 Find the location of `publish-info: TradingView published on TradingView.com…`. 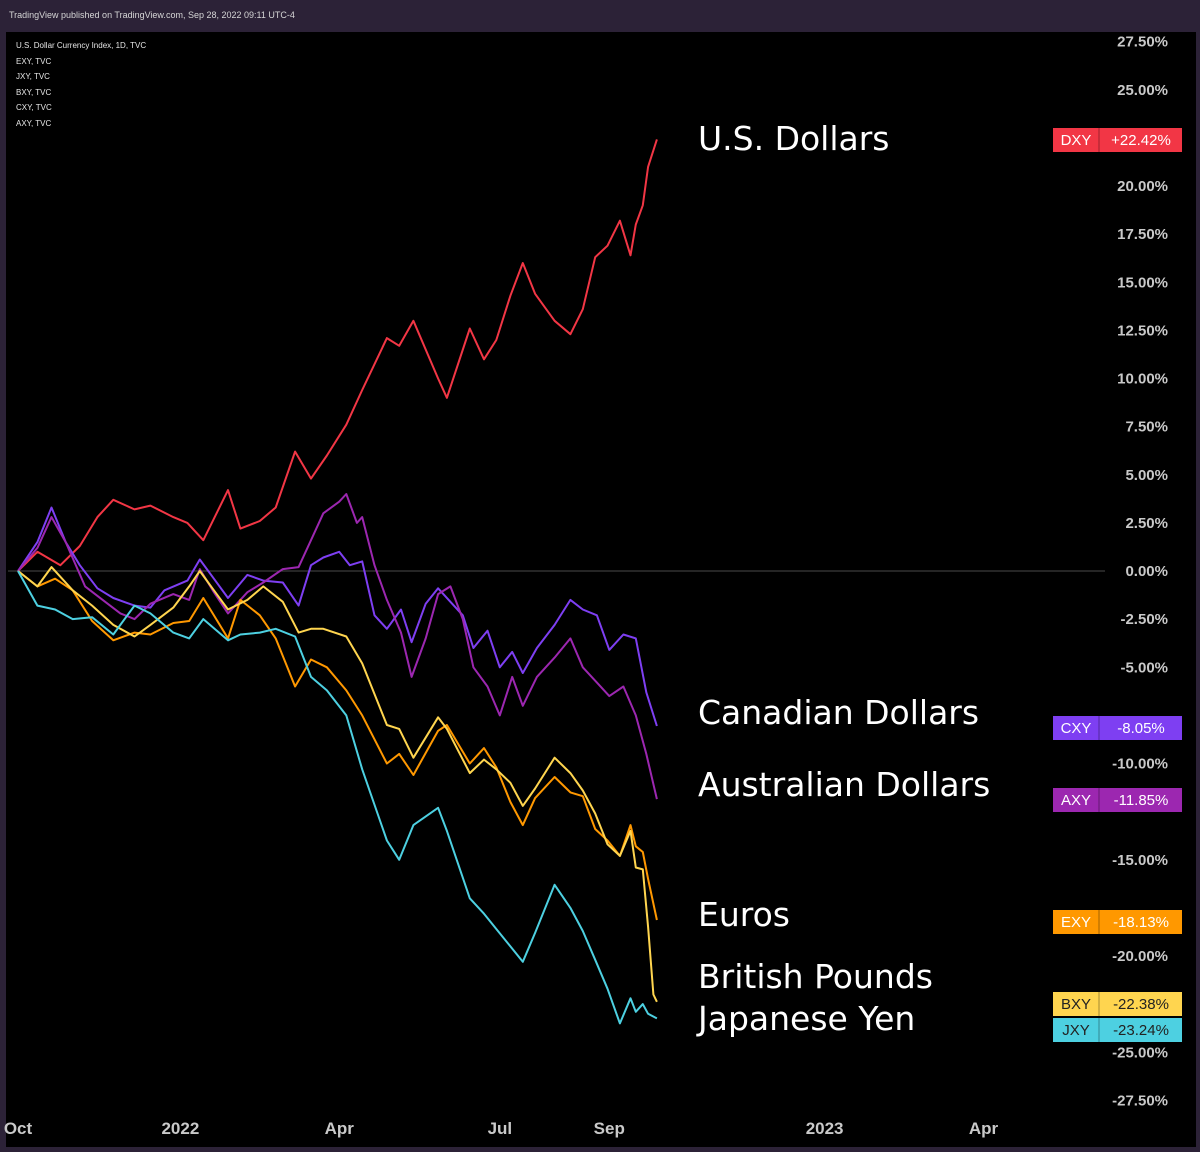

publish-info: TradingView published on TradingView.com… is located at coordinates (152, 15).